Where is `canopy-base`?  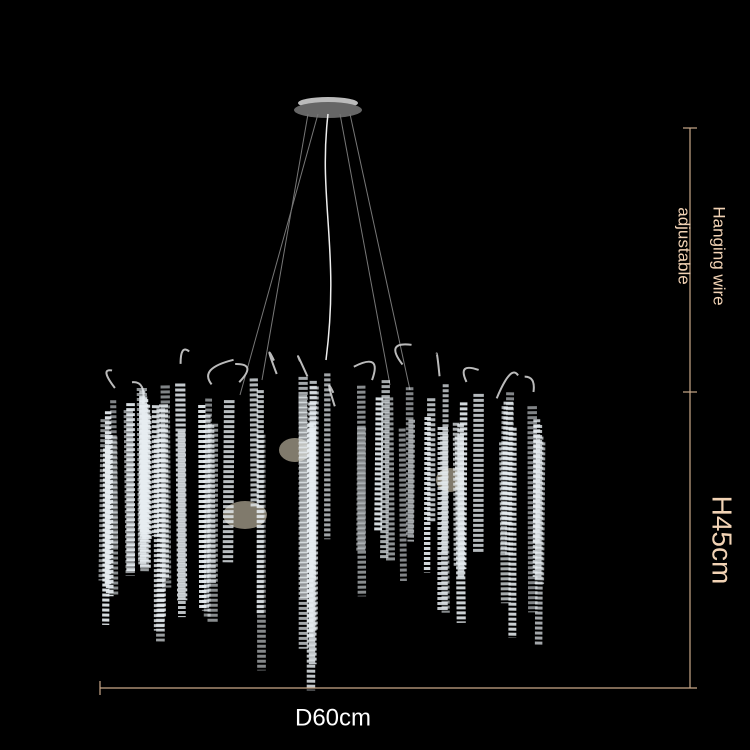 canopy-base is located at coordinates (328, 110).